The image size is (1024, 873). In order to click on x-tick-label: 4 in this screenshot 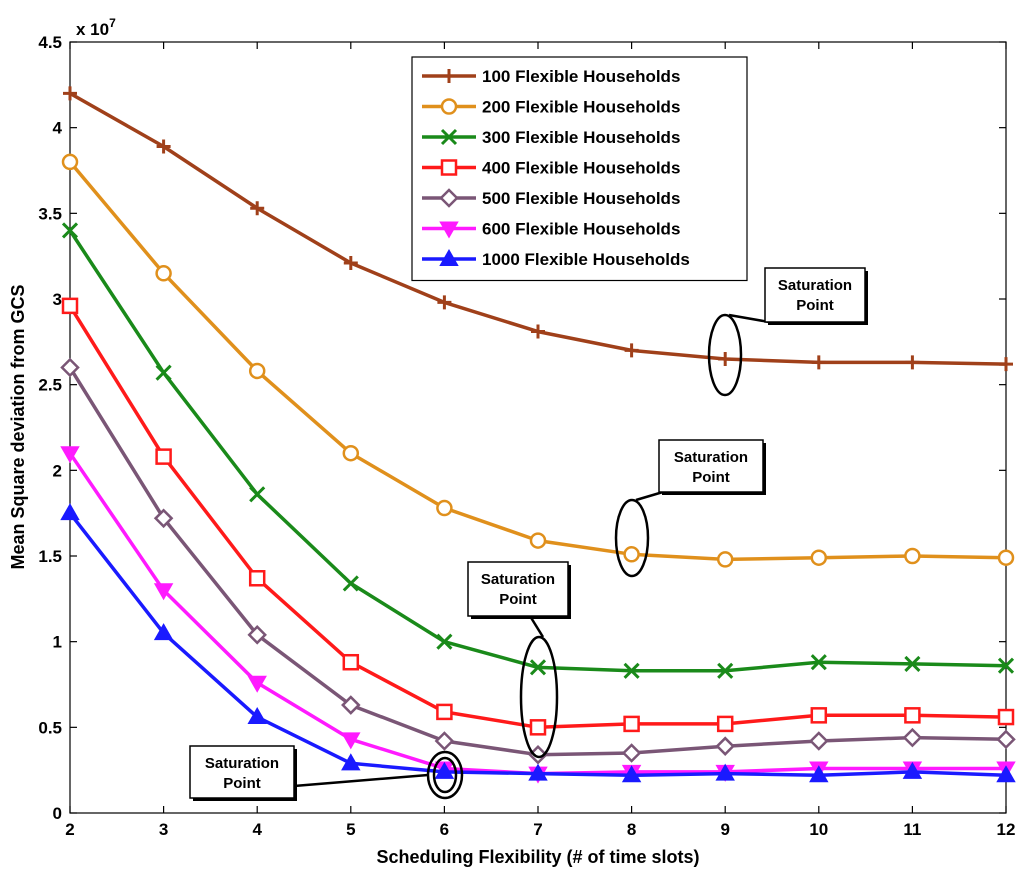, I will do `click(257, 829)`.